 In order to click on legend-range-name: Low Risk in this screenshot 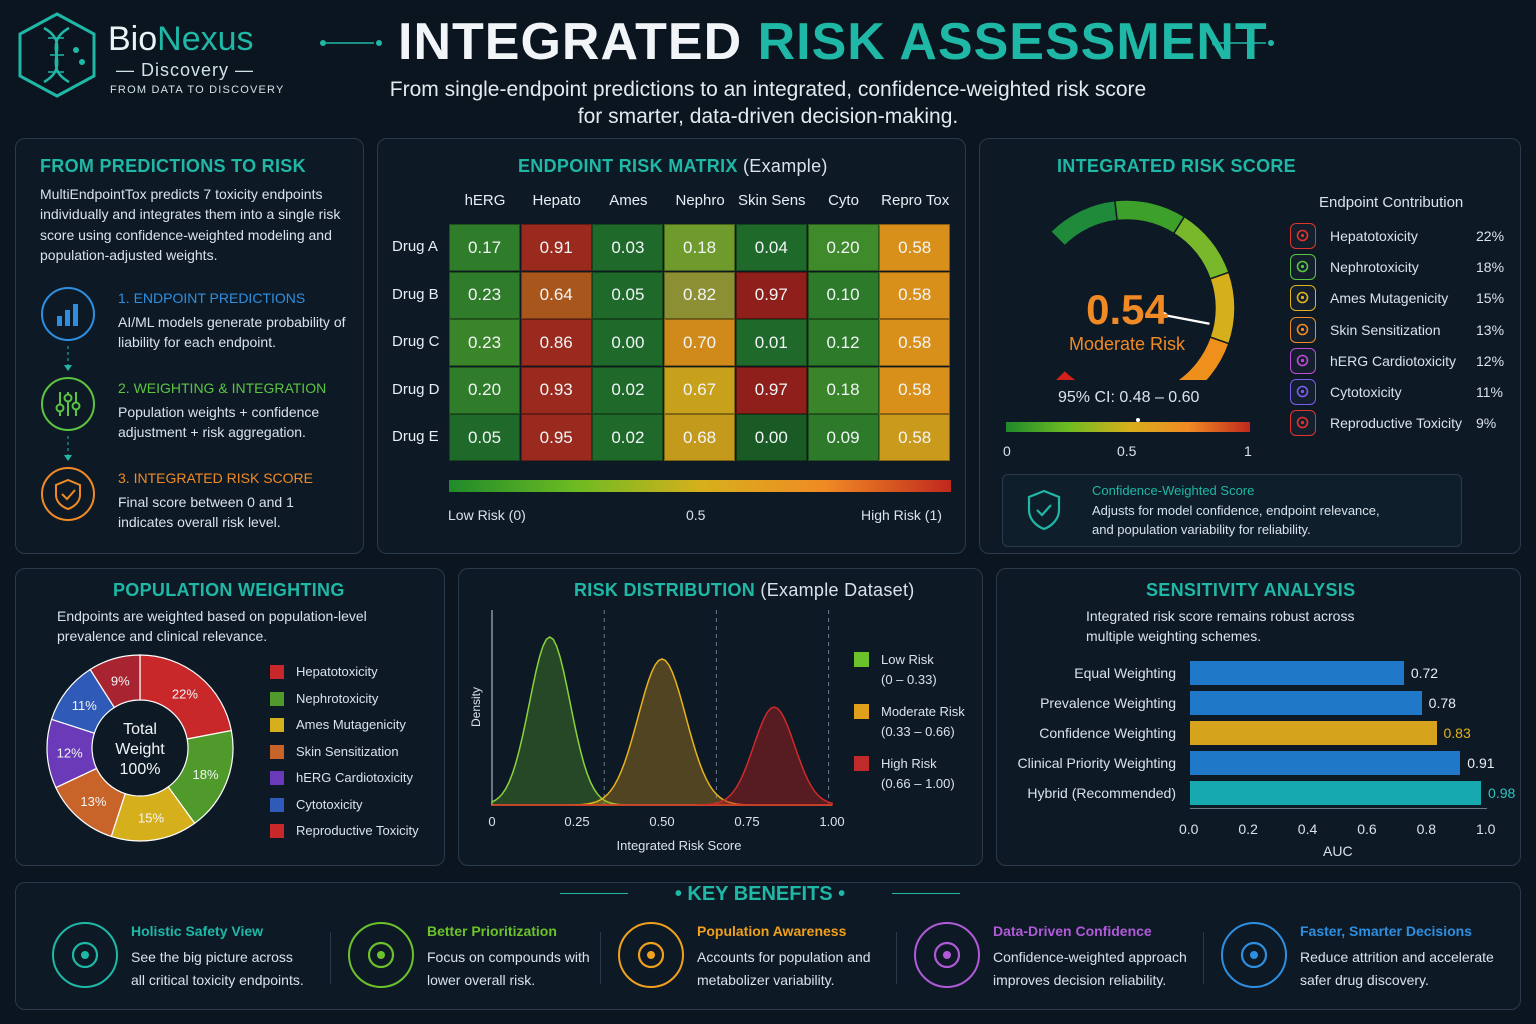, I will do `click(907, 659)`.